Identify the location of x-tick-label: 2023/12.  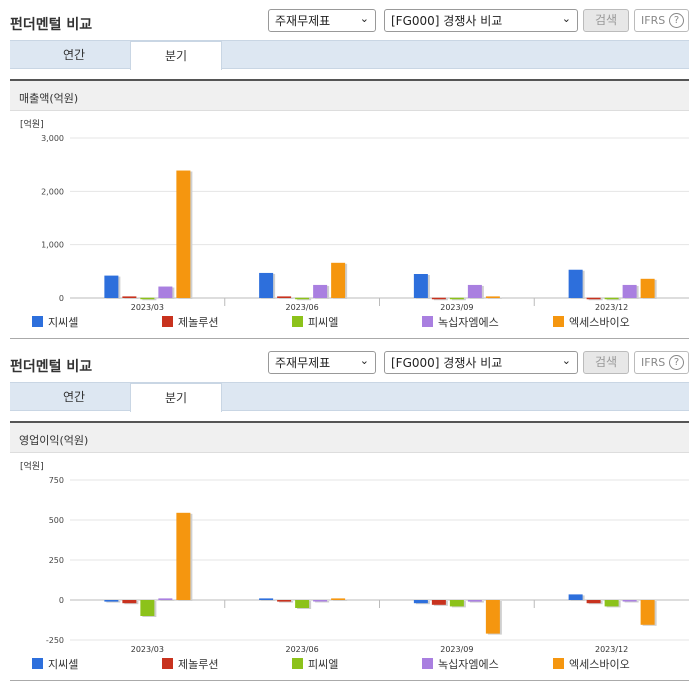
(611, 649).